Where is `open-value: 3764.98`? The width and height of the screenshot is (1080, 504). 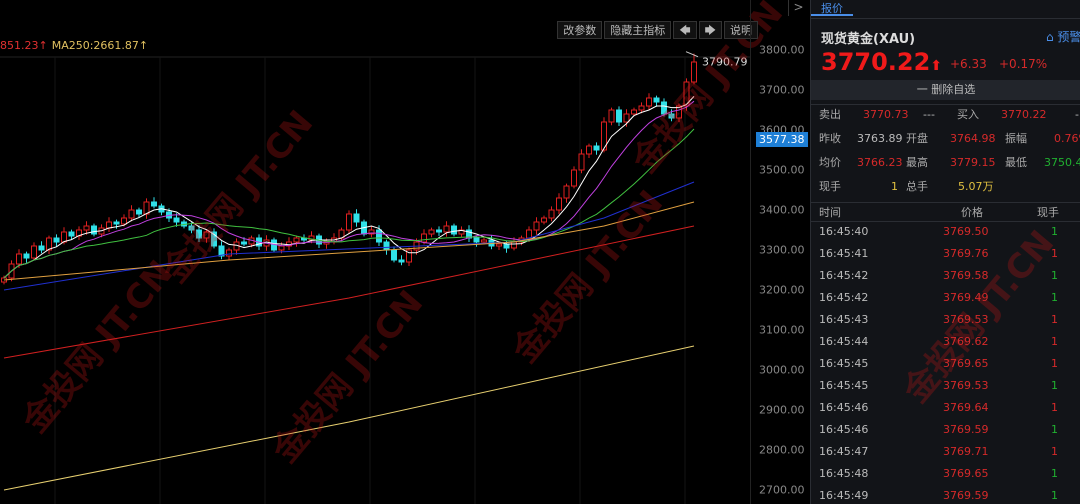 open-value: 3764.98 is located at coordinates (973, 138).